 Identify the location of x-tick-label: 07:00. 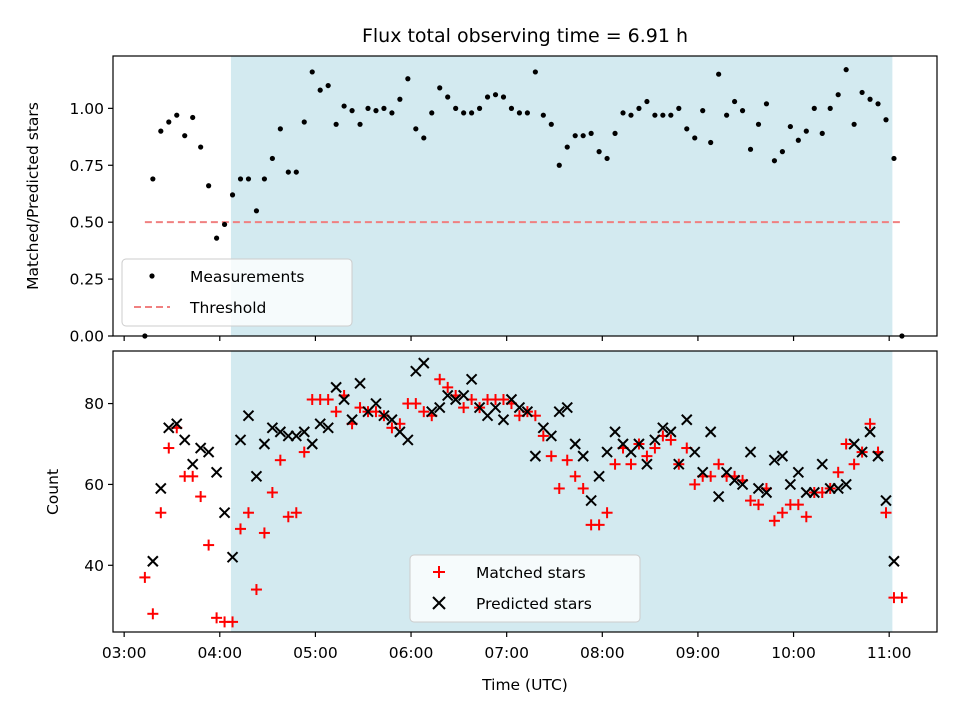
(506, 653).